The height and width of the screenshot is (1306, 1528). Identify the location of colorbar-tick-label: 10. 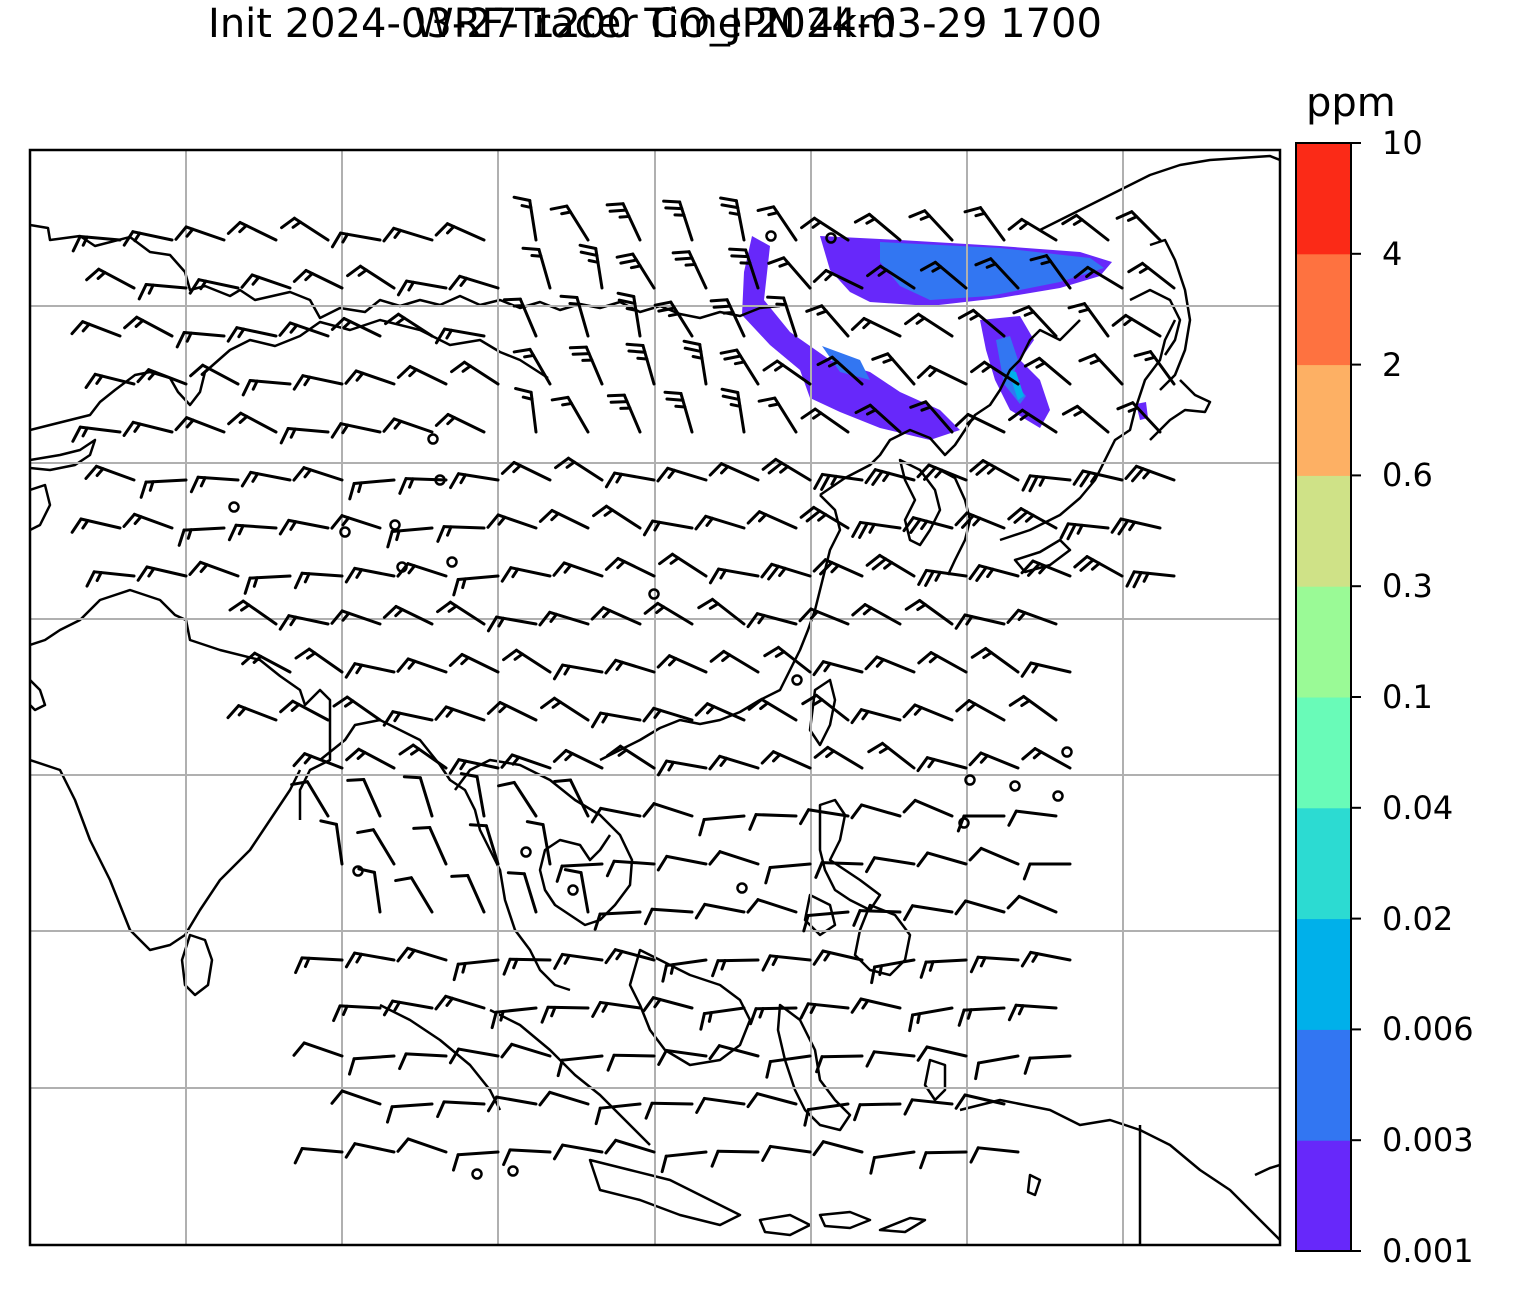
(1402, 143).